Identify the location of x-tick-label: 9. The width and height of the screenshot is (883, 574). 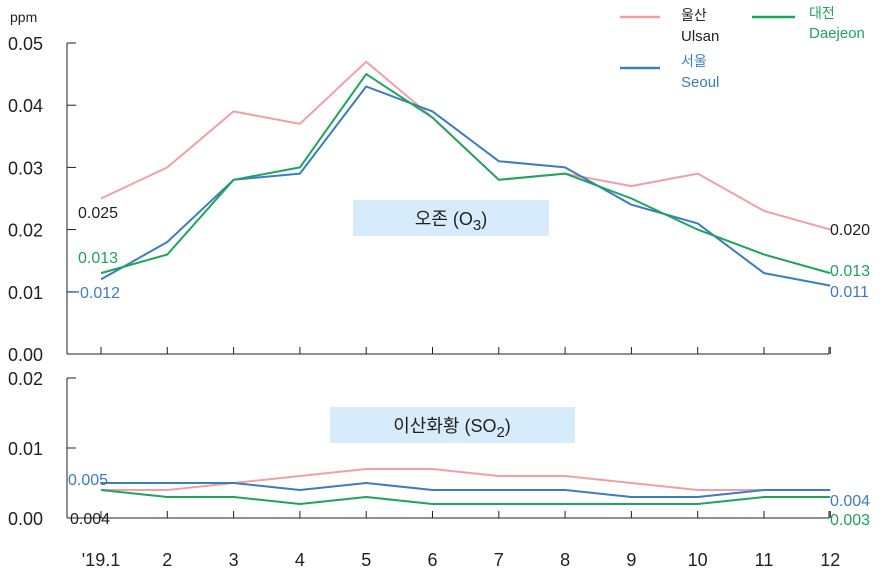
(631, 560).